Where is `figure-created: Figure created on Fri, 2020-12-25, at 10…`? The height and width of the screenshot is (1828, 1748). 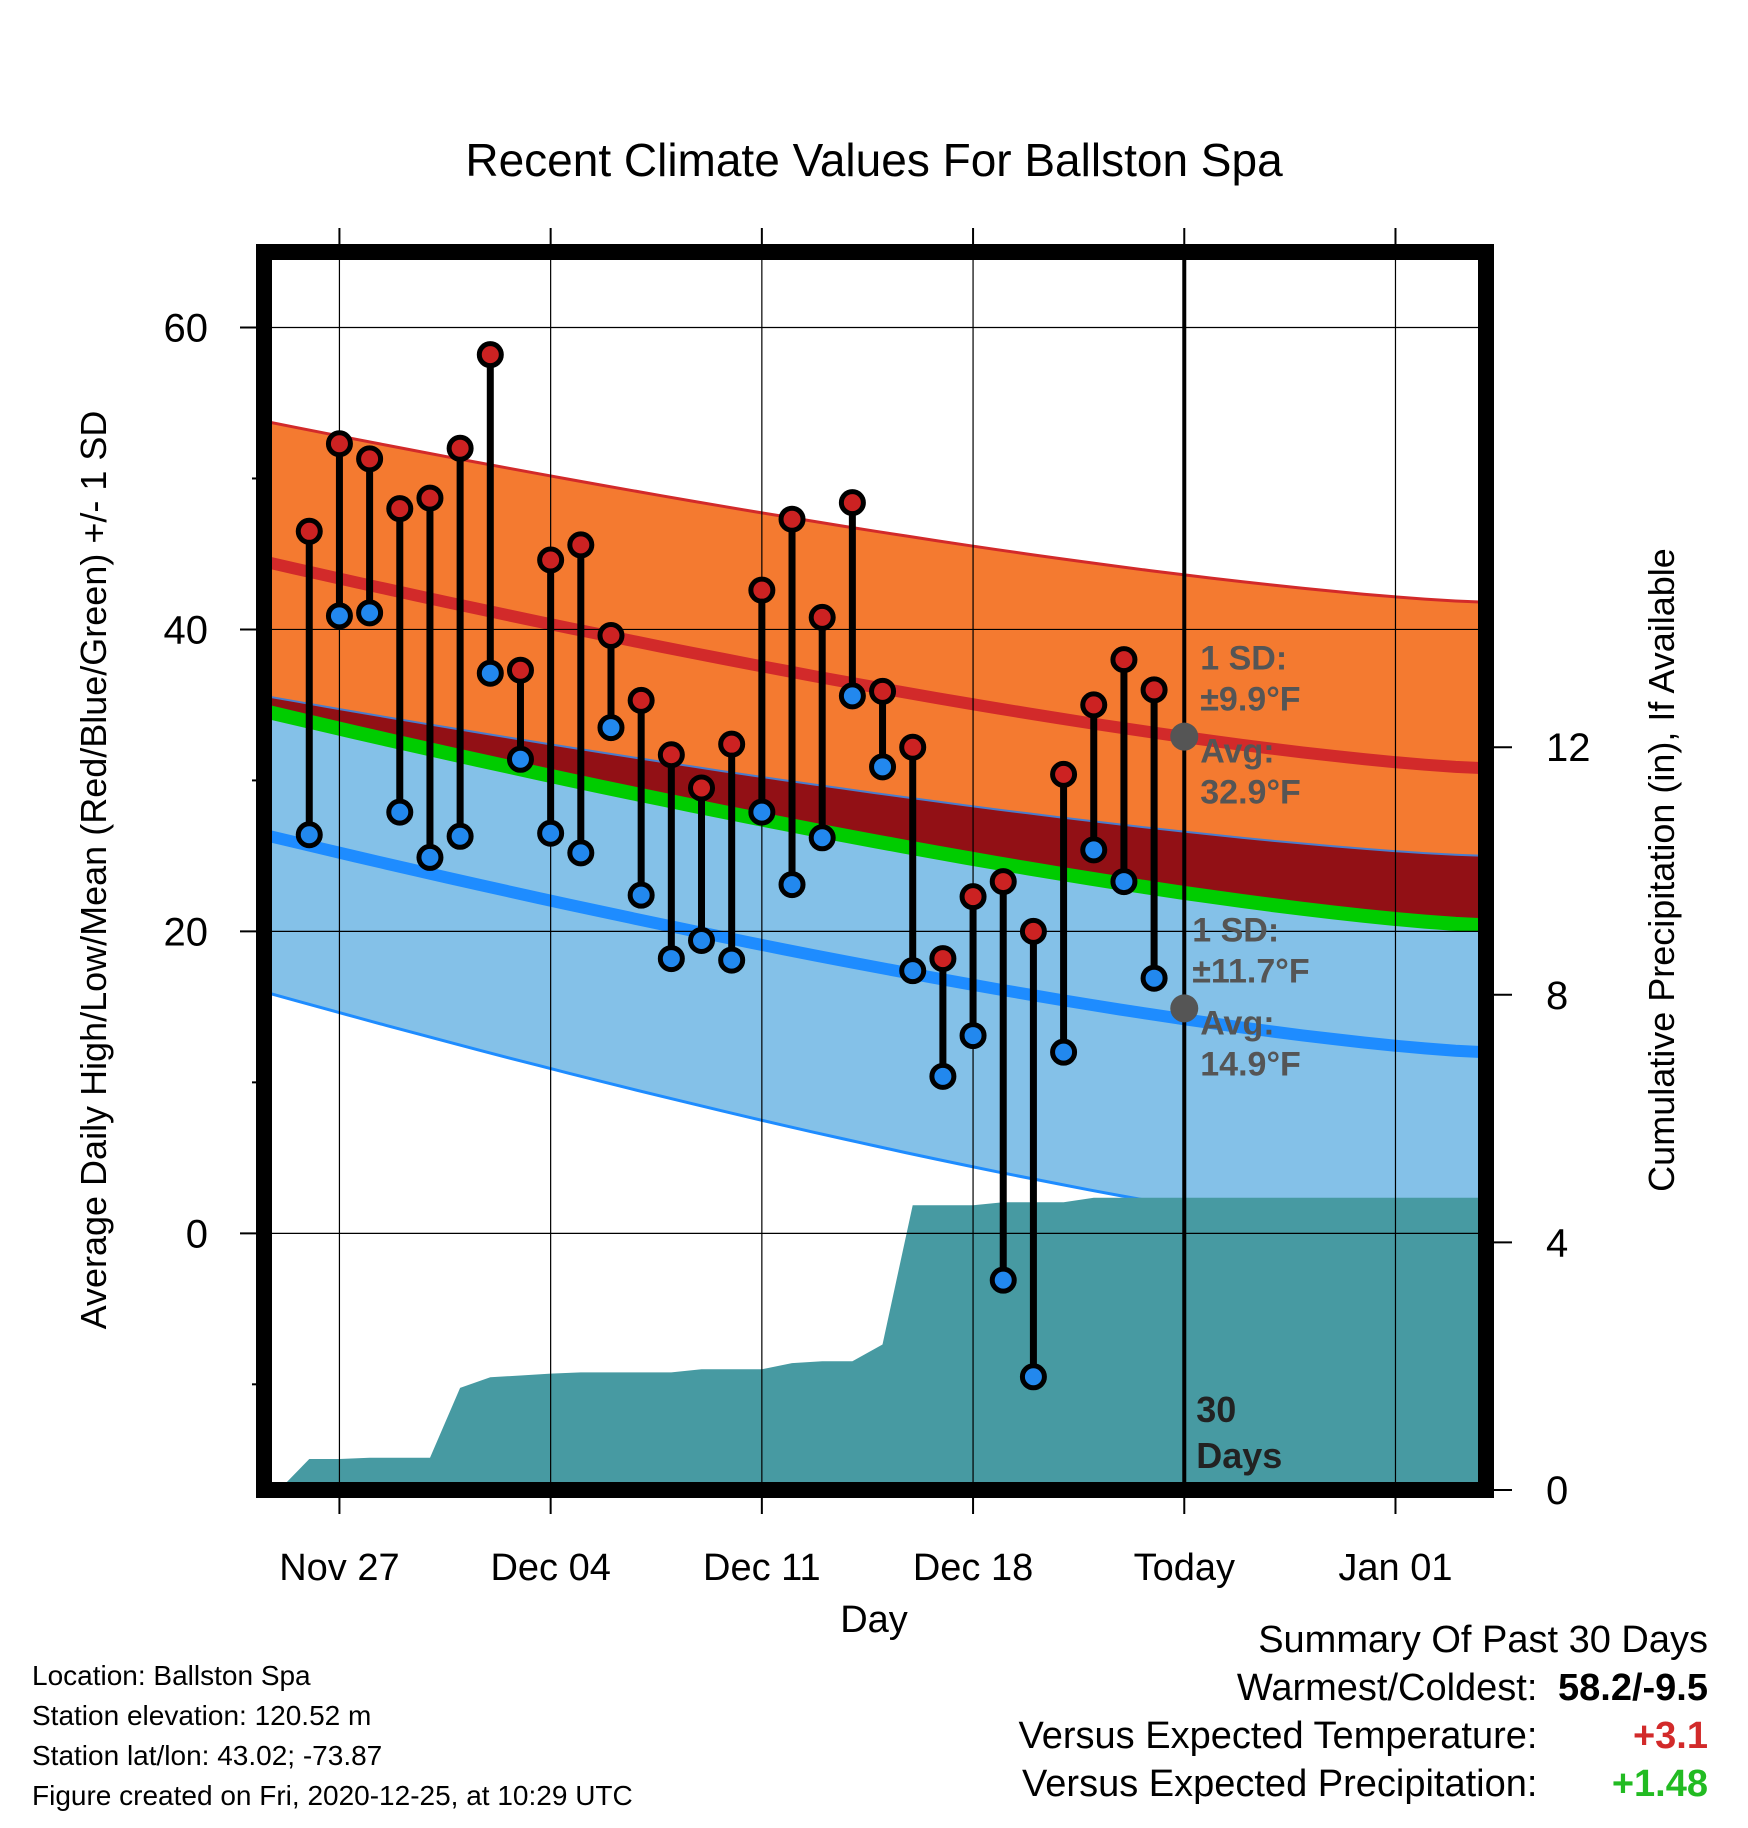 figure-created: Figure created on Fri, 2020-12-25, at 10… is located at coordinates (332, 1795).